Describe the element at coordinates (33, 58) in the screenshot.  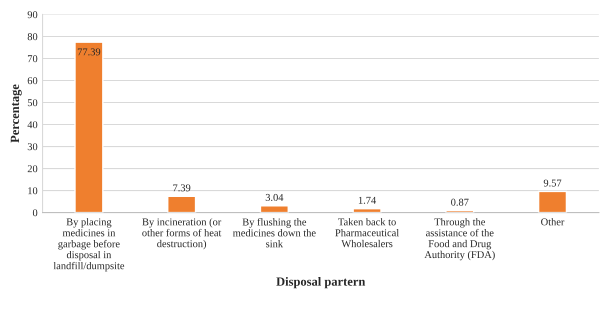
I see `y-tick-label: 70` at that location.